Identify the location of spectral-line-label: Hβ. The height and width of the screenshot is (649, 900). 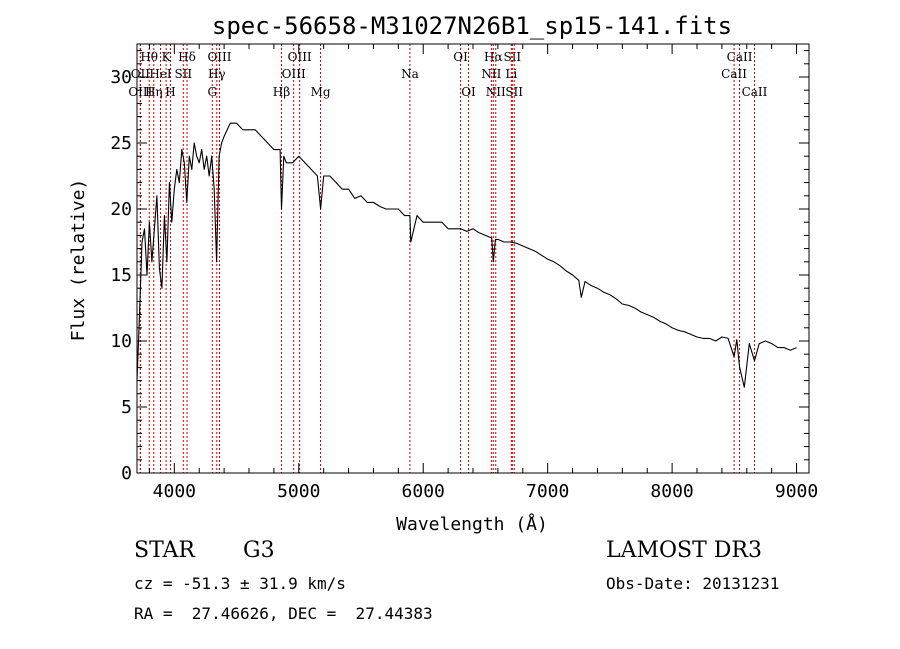
(281, 92).